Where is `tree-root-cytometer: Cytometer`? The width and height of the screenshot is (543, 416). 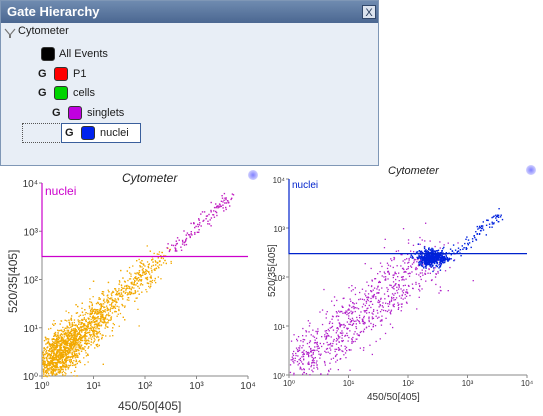
tree-root-cytometer: Cytometer is located at coordinates (43, 31).